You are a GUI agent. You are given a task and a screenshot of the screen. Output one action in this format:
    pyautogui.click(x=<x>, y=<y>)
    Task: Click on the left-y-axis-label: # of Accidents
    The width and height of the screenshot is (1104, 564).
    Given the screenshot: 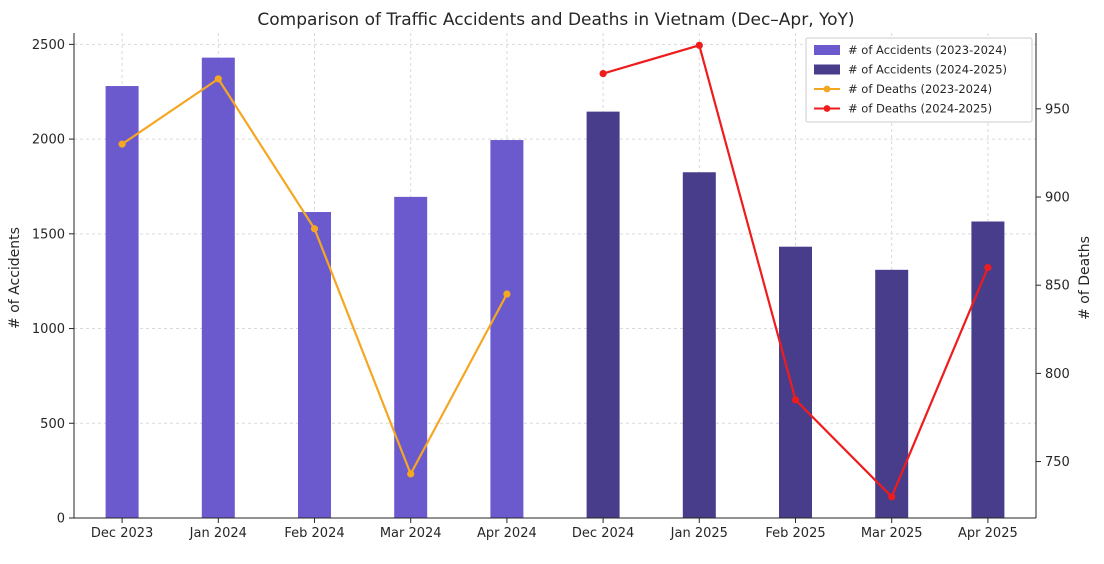 What is the action you would take?
    pyautogui.click(x=15, y=278)
    